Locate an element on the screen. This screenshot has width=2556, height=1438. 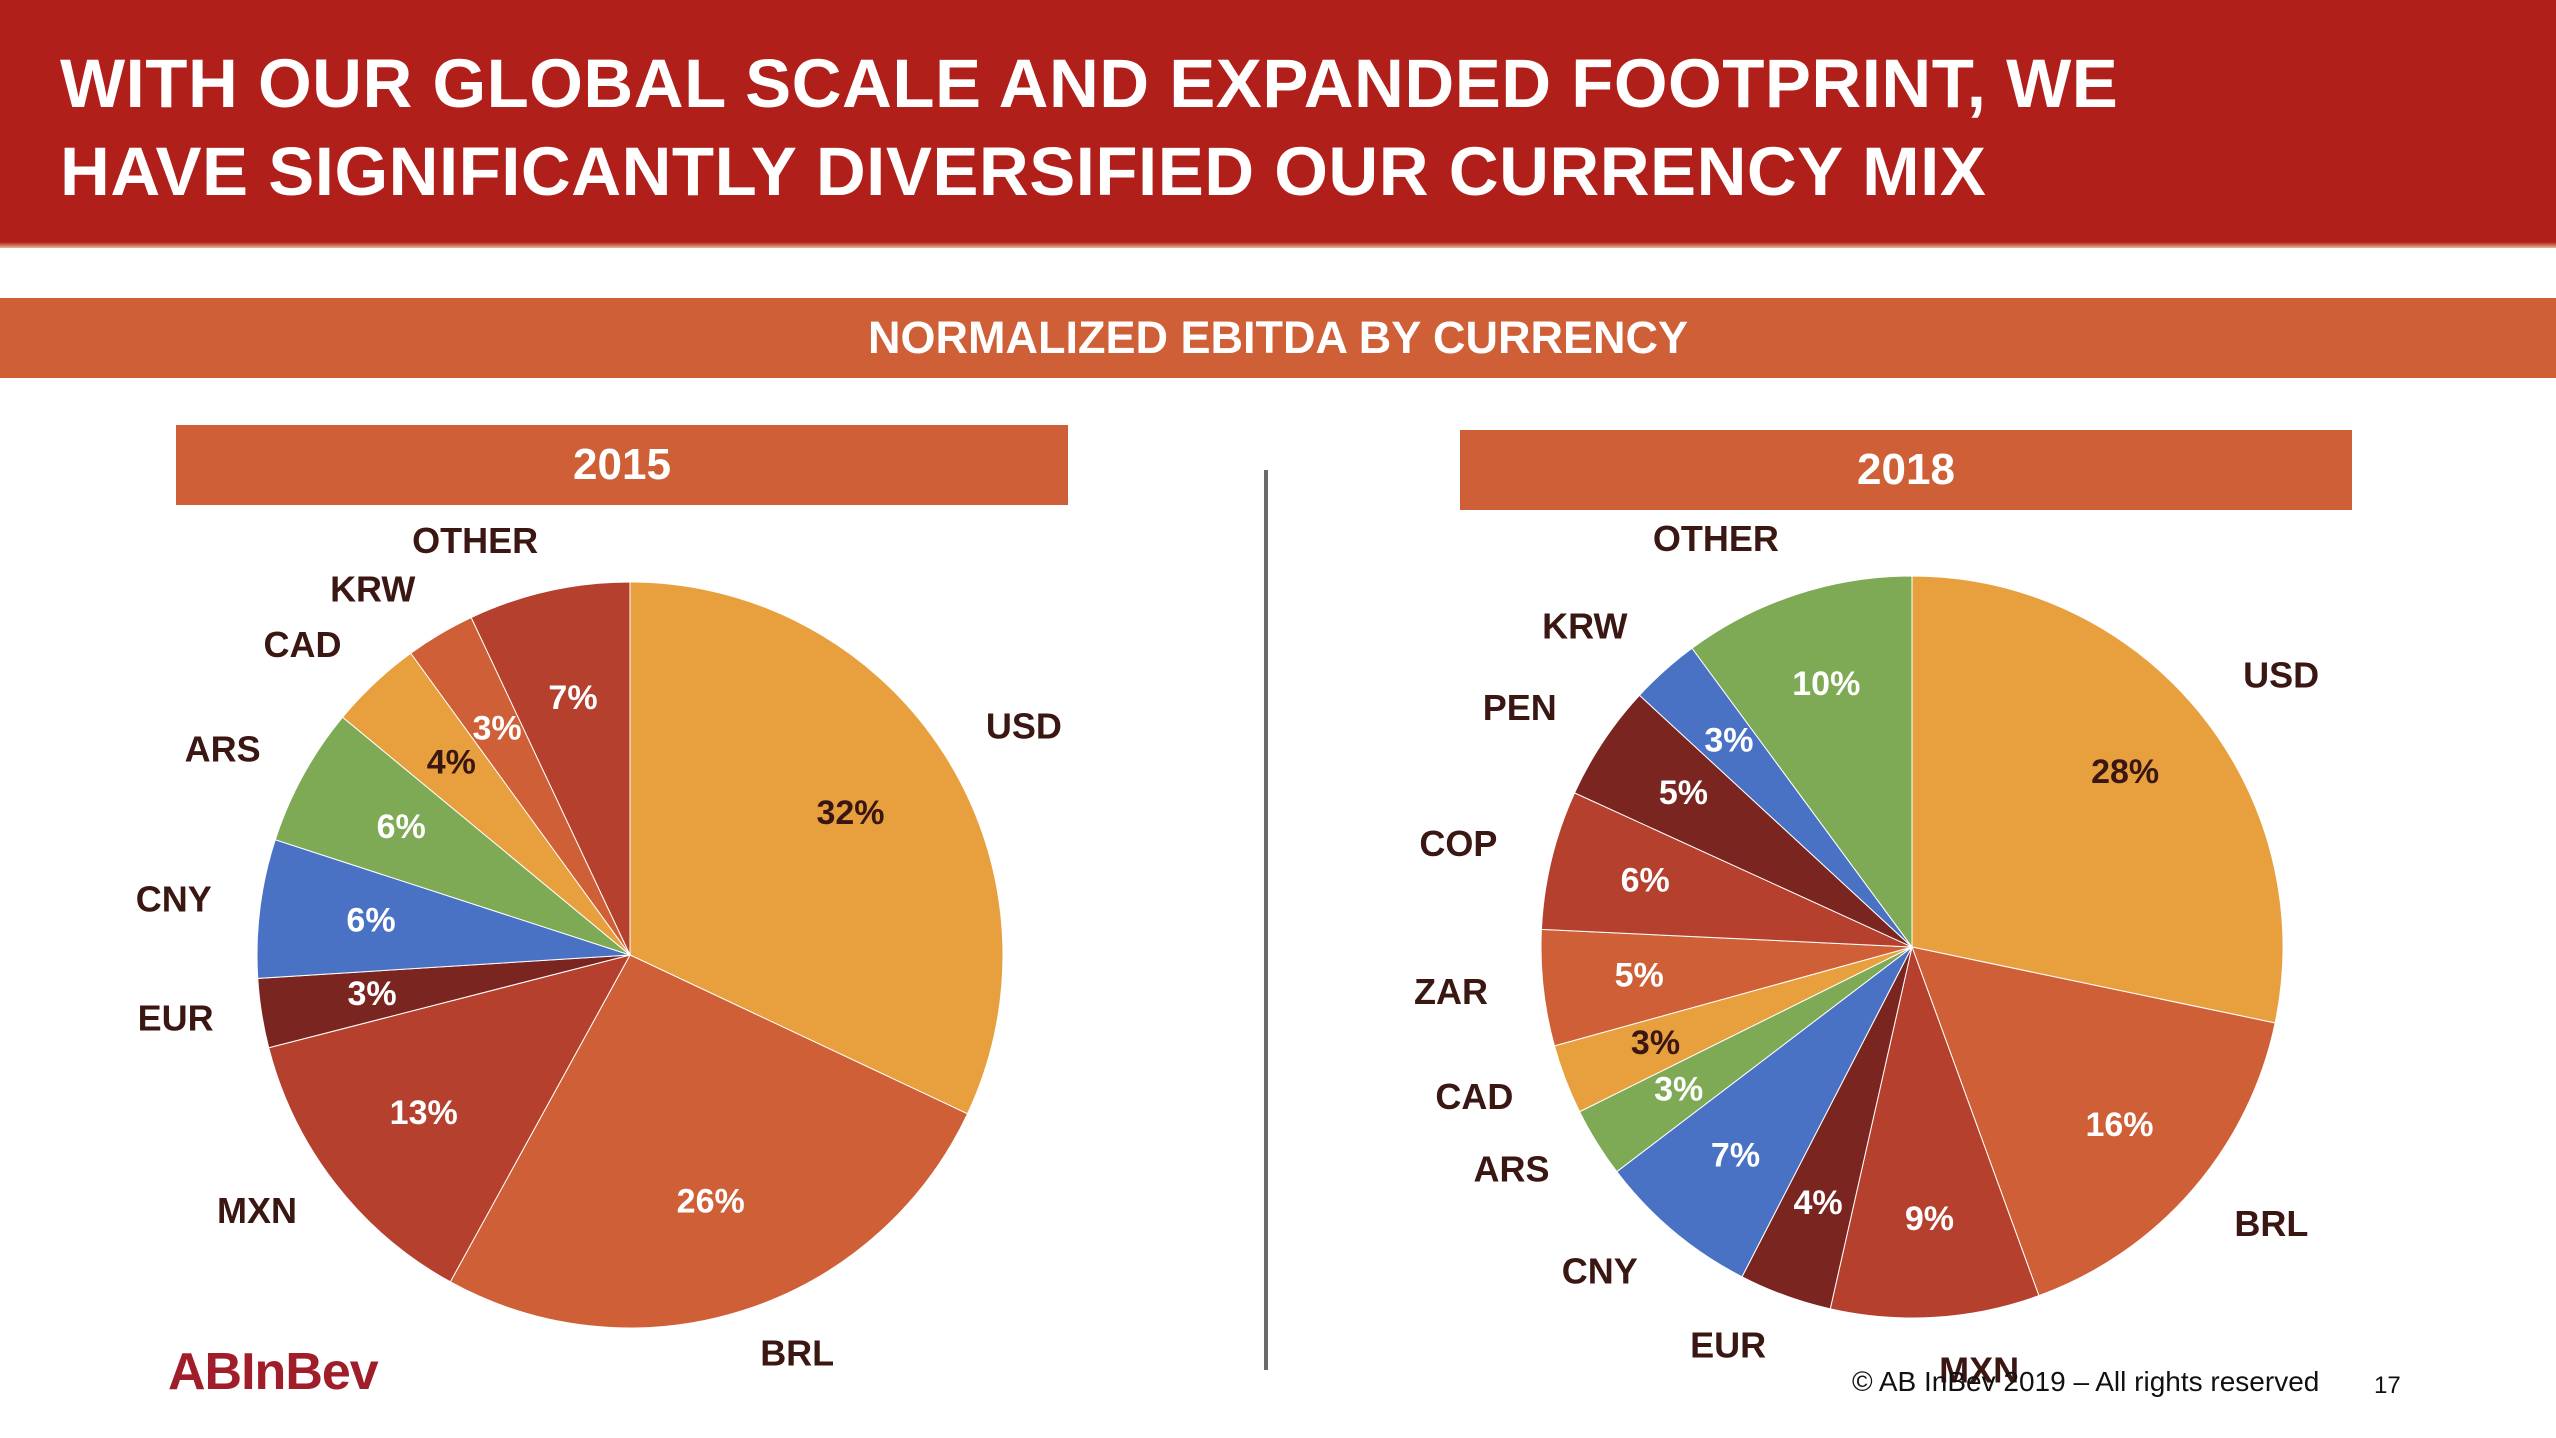
chart-title-2018: 2018 is located at coordinates (1906, 470).